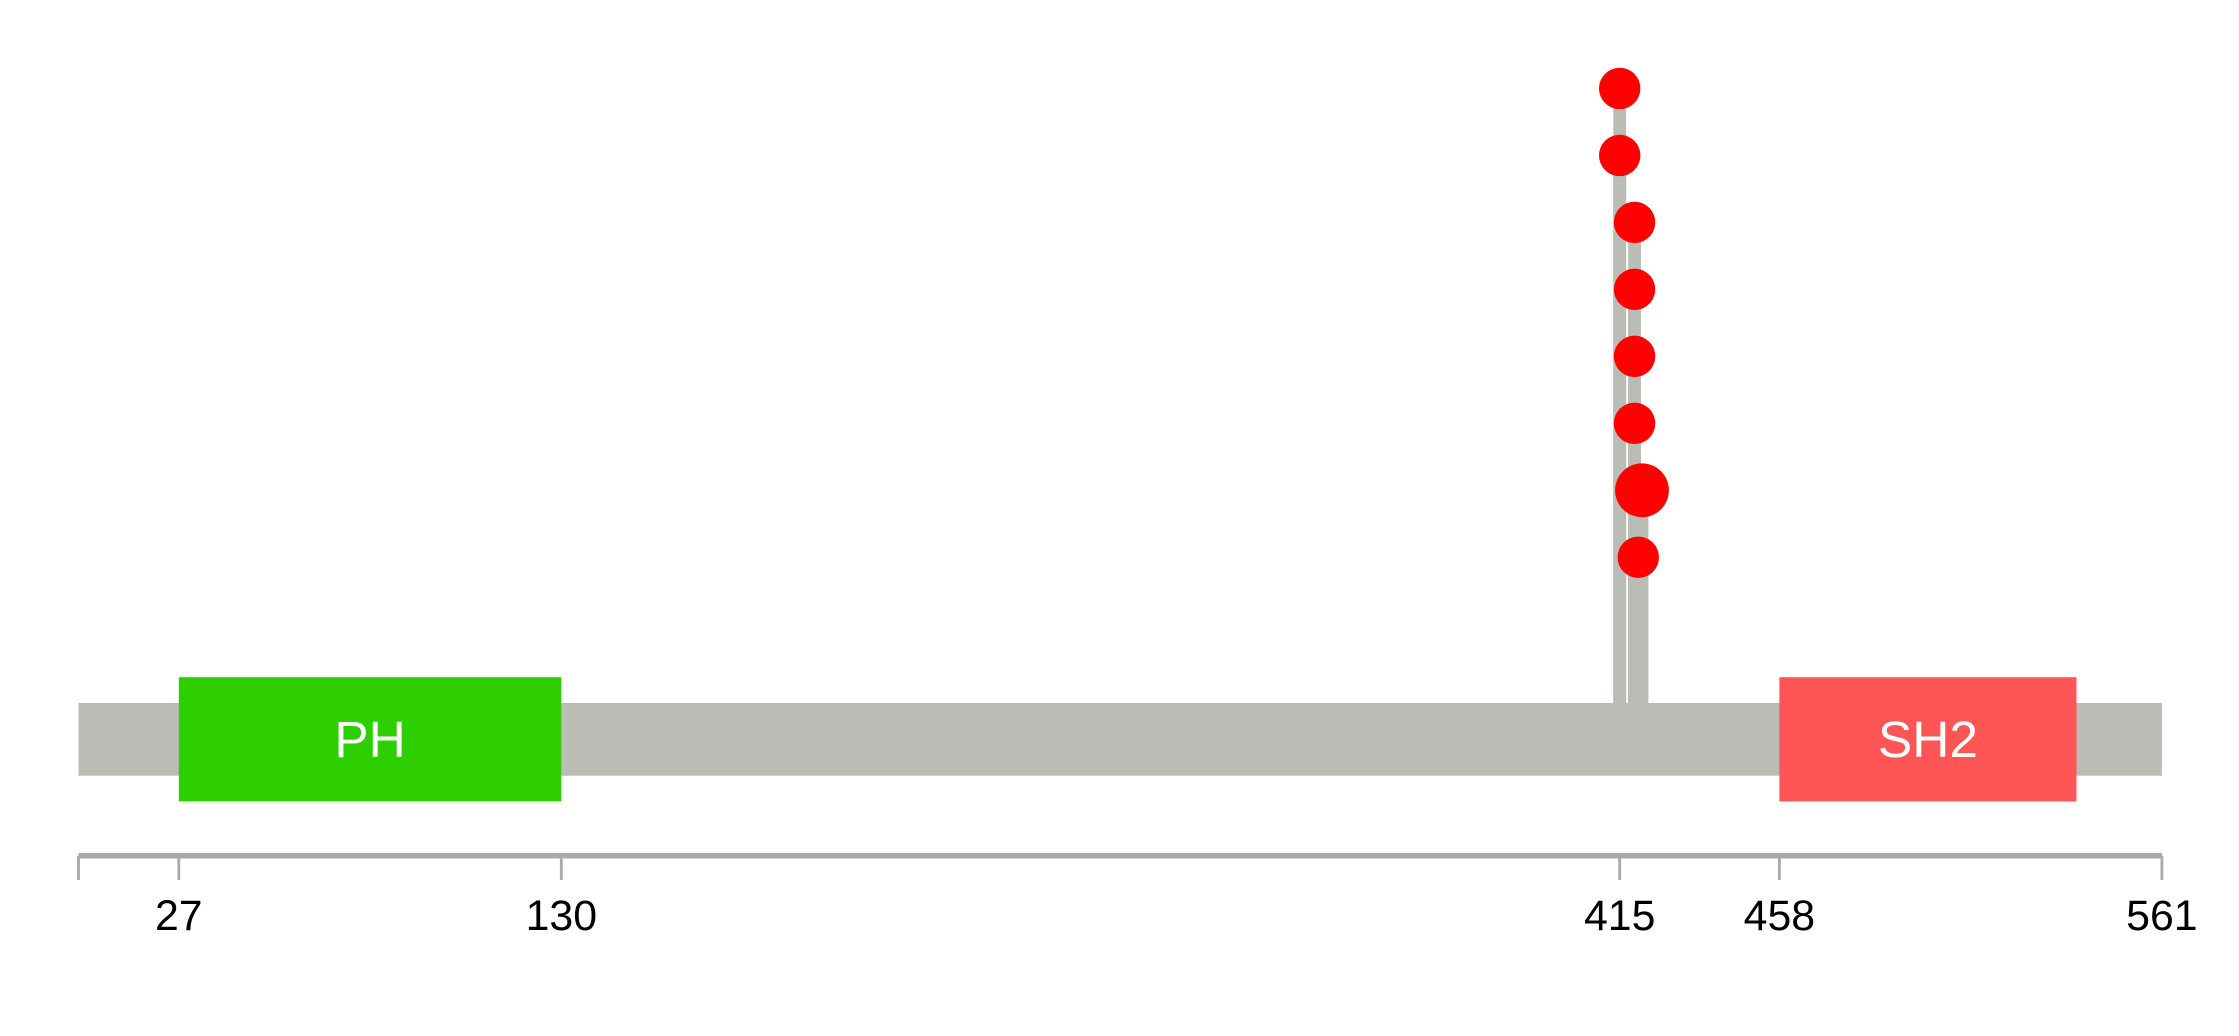 The image size is (2239, 1036). I want to click on axis-tick-label: 415, so click(1619, 916).